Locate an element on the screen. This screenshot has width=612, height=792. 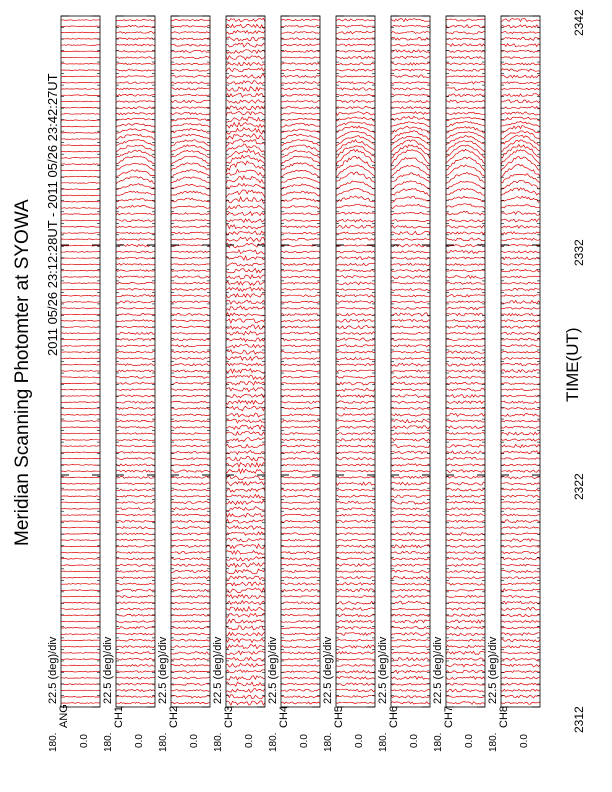
channel-label: CH2 is located at coordinates (174, 717).